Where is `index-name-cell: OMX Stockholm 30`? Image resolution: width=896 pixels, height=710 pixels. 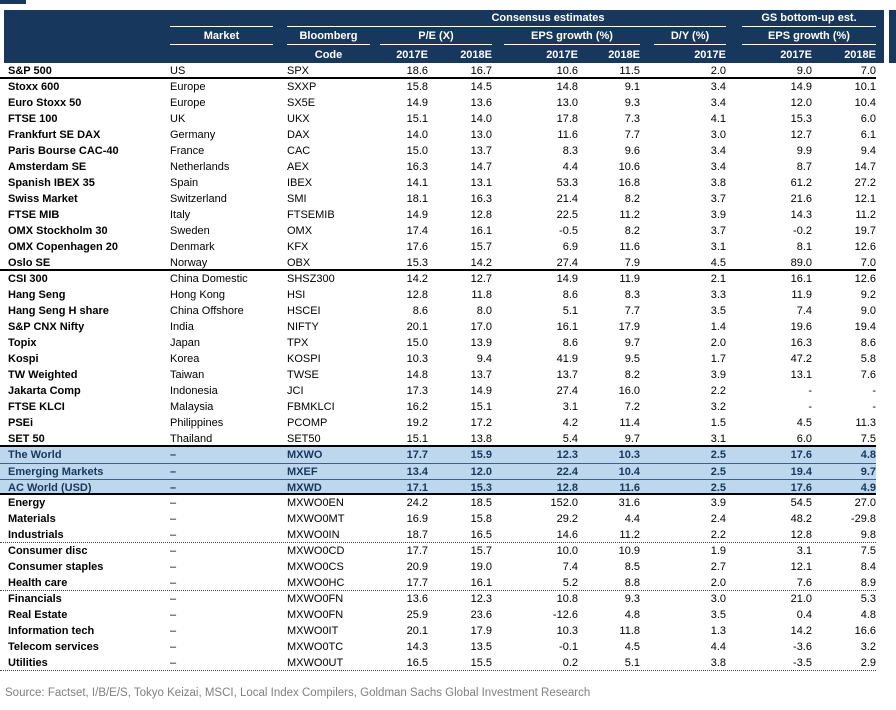
index-name-cell: OMX Stockholm 30 is located at coordinates (58, 231).